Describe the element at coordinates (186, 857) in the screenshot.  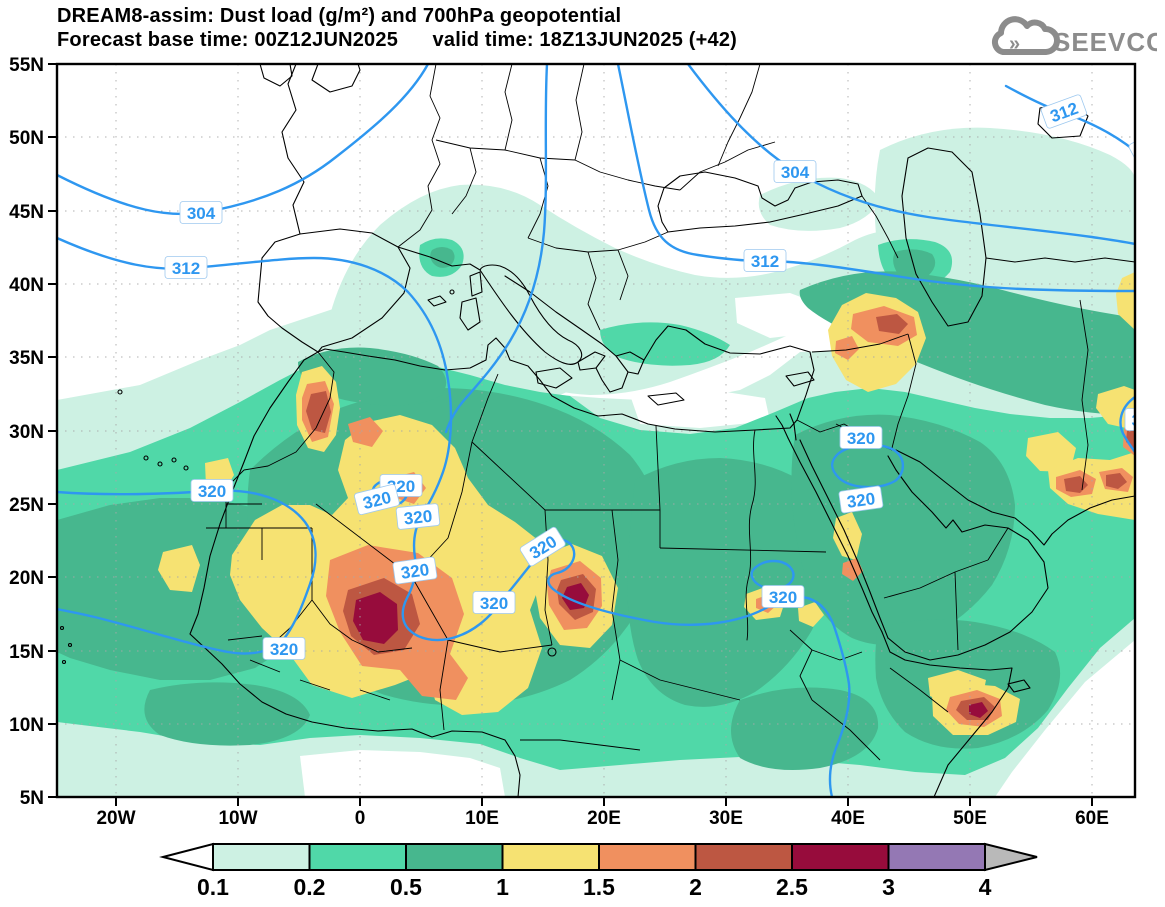
I see `colorbar-underflow-arrow` at that location.